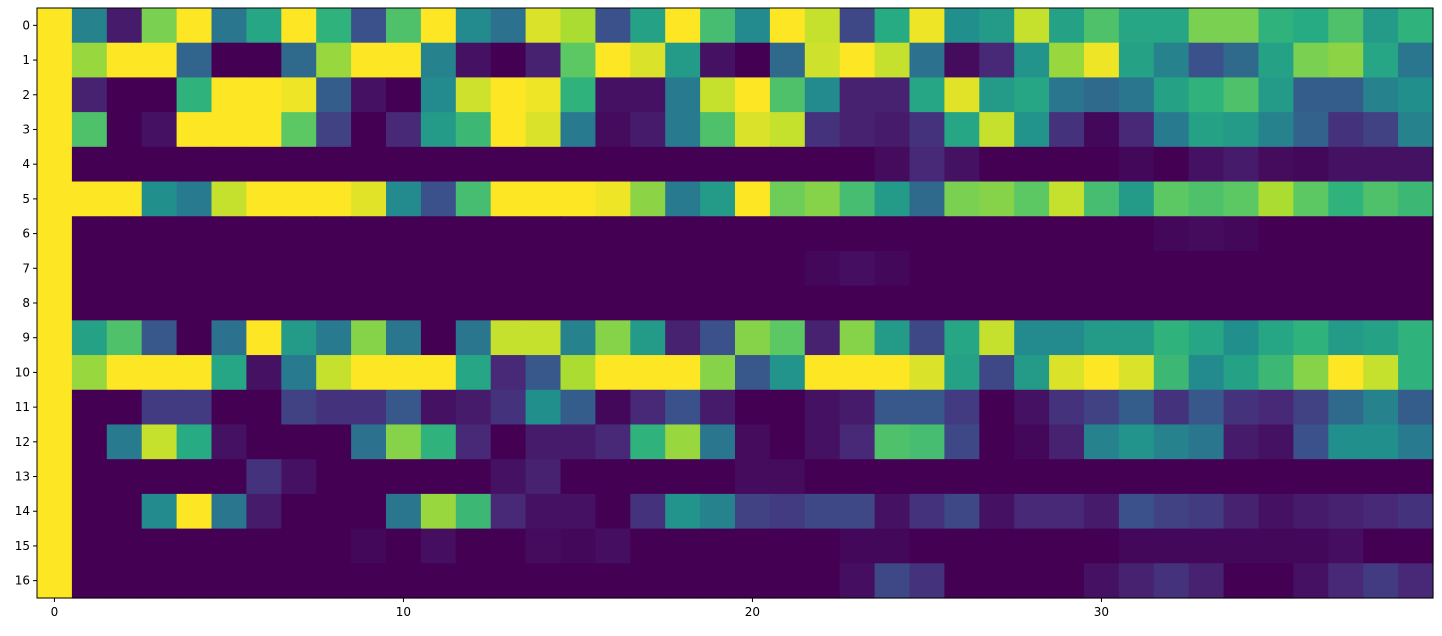  Describe the element at coordinates (26, 60) in the screenshot. I see `y-tick-label: 1` at that location.